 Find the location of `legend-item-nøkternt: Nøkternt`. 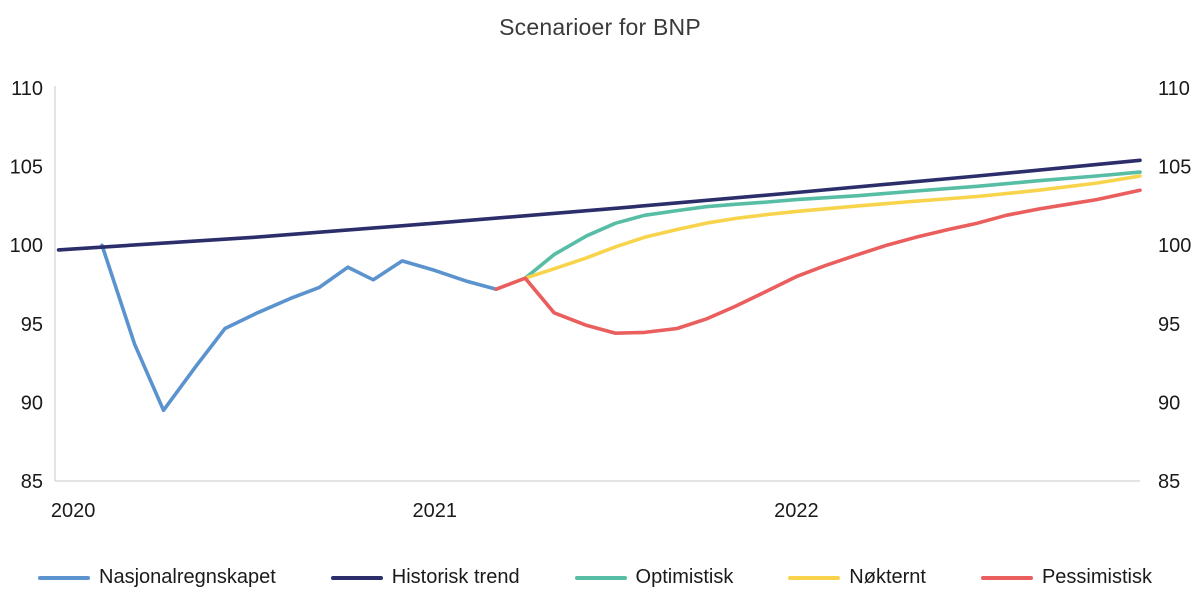

legend-item-nøkternt: Nøkternt is located at coordinates (857, 577).